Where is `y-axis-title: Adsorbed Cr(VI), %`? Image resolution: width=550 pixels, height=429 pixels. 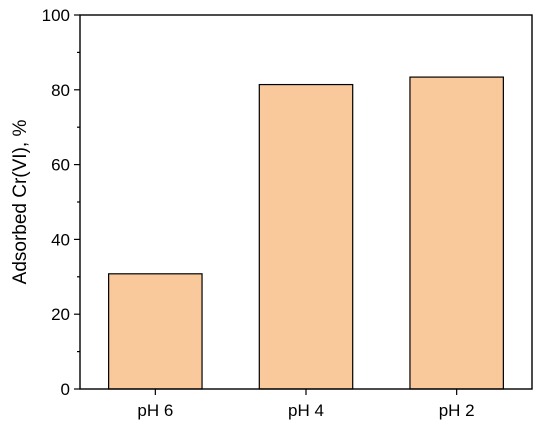
y-axis-title: Adsorbed Cr(VI), % is located at coordinates (20, 202).